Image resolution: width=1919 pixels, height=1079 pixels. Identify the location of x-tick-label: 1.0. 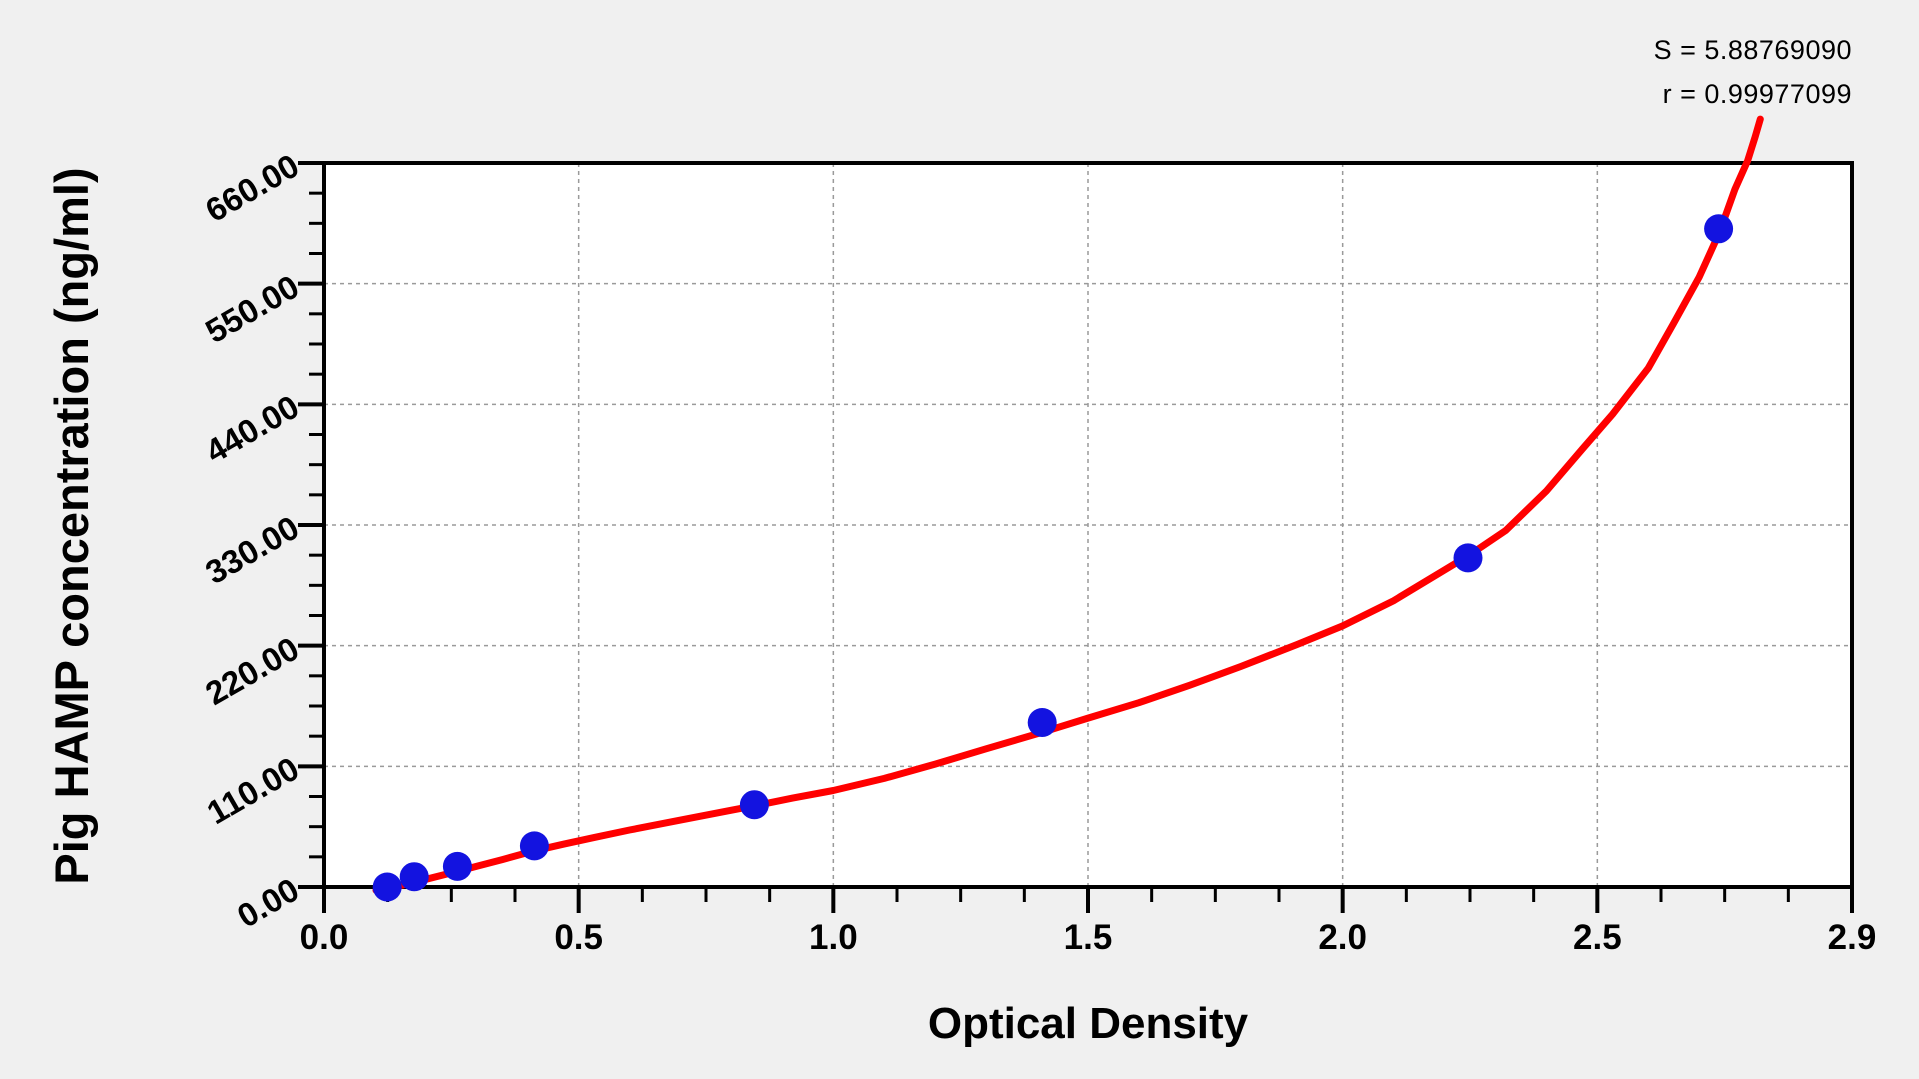
(833, 937).